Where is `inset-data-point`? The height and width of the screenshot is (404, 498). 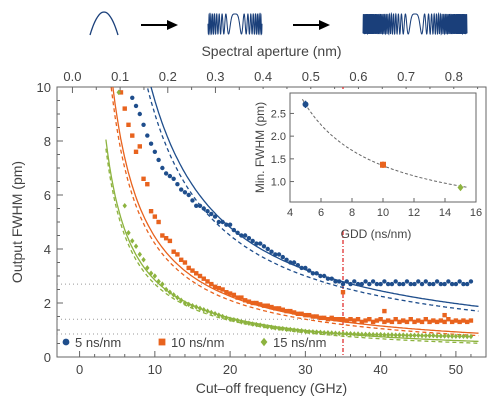 inset-data-point is located at coordinates (460, 187).